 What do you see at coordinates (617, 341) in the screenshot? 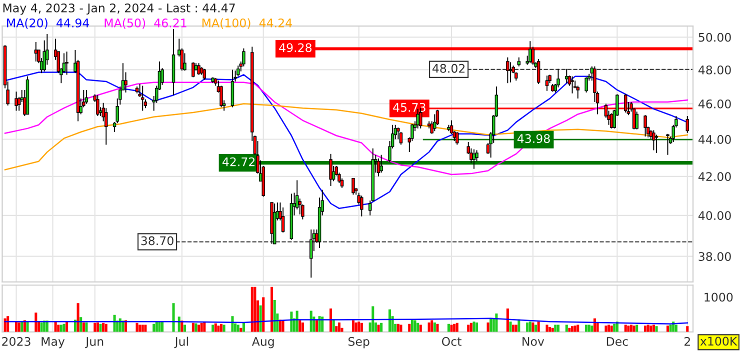
I see `x-tick-label: Dec` at bounding box center [617, 341].